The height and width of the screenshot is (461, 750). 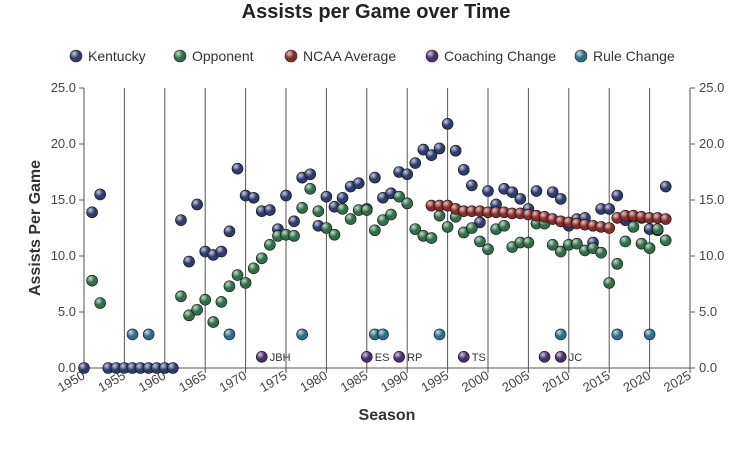 What do you see at coordinates (63, 143) in the screenshot?
I see `y-tick-label-left: 20.0` at bounding box center [63, 143].